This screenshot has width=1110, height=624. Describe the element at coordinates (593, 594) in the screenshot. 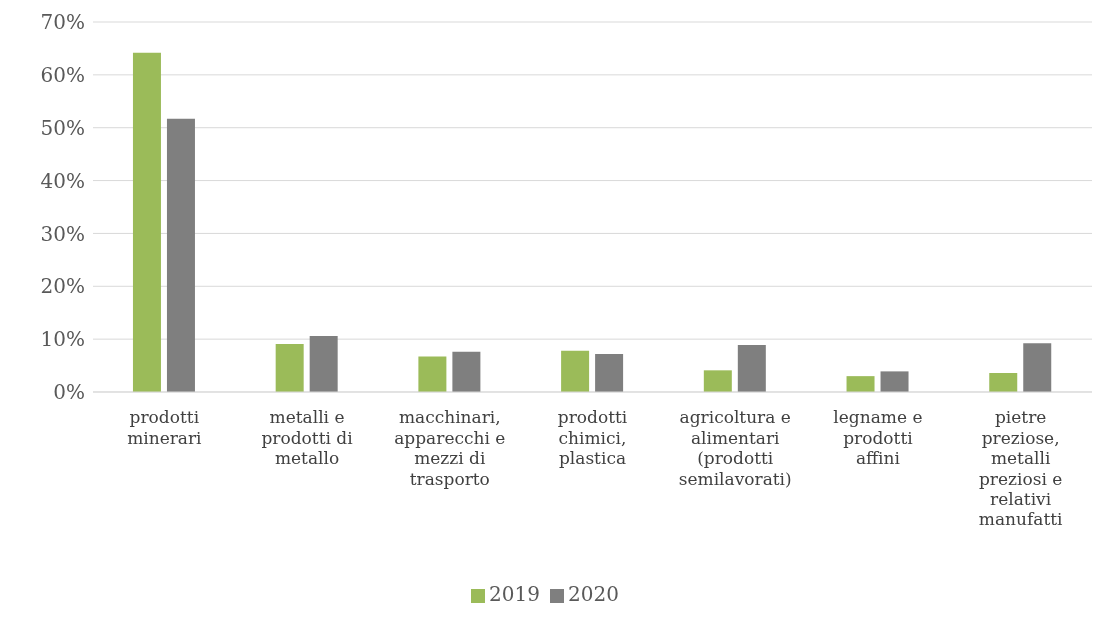

I see `legend-label: 2020` at that location.